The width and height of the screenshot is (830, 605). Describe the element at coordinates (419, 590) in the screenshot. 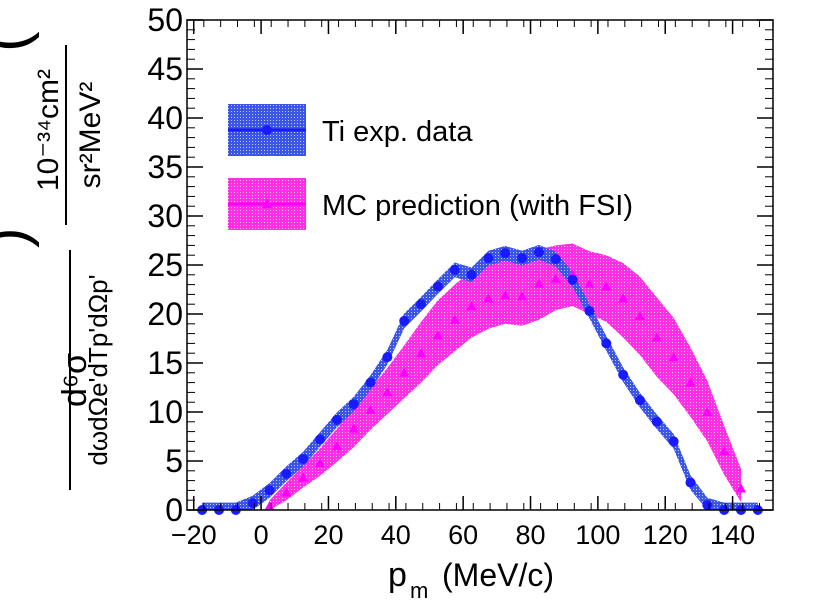

I see `x-axis-label-subscript: m` at that location.